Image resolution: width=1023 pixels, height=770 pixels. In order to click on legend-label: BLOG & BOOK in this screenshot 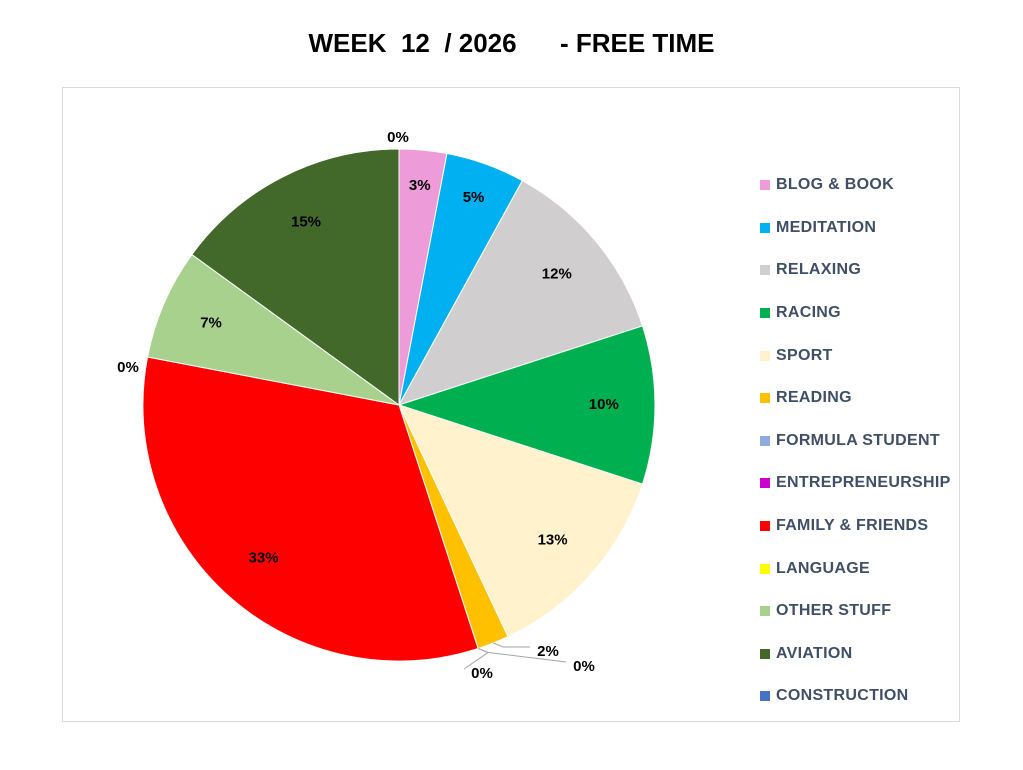, I will do `click(835, 185)`.